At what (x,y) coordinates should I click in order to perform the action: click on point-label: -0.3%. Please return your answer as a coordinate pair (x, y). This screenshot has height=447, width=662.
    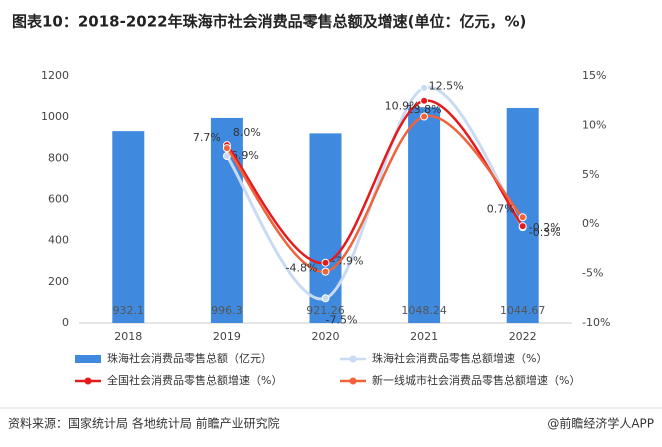
    Looking at the image, I should click on (545, 232).